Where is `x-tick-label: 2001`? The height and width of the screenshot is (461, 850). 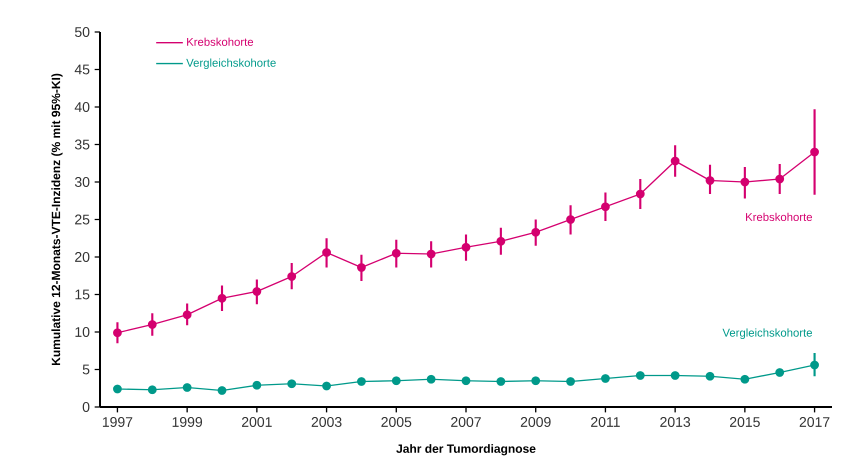 x-tick-label: 2001 is located at coordinates (257, 422).